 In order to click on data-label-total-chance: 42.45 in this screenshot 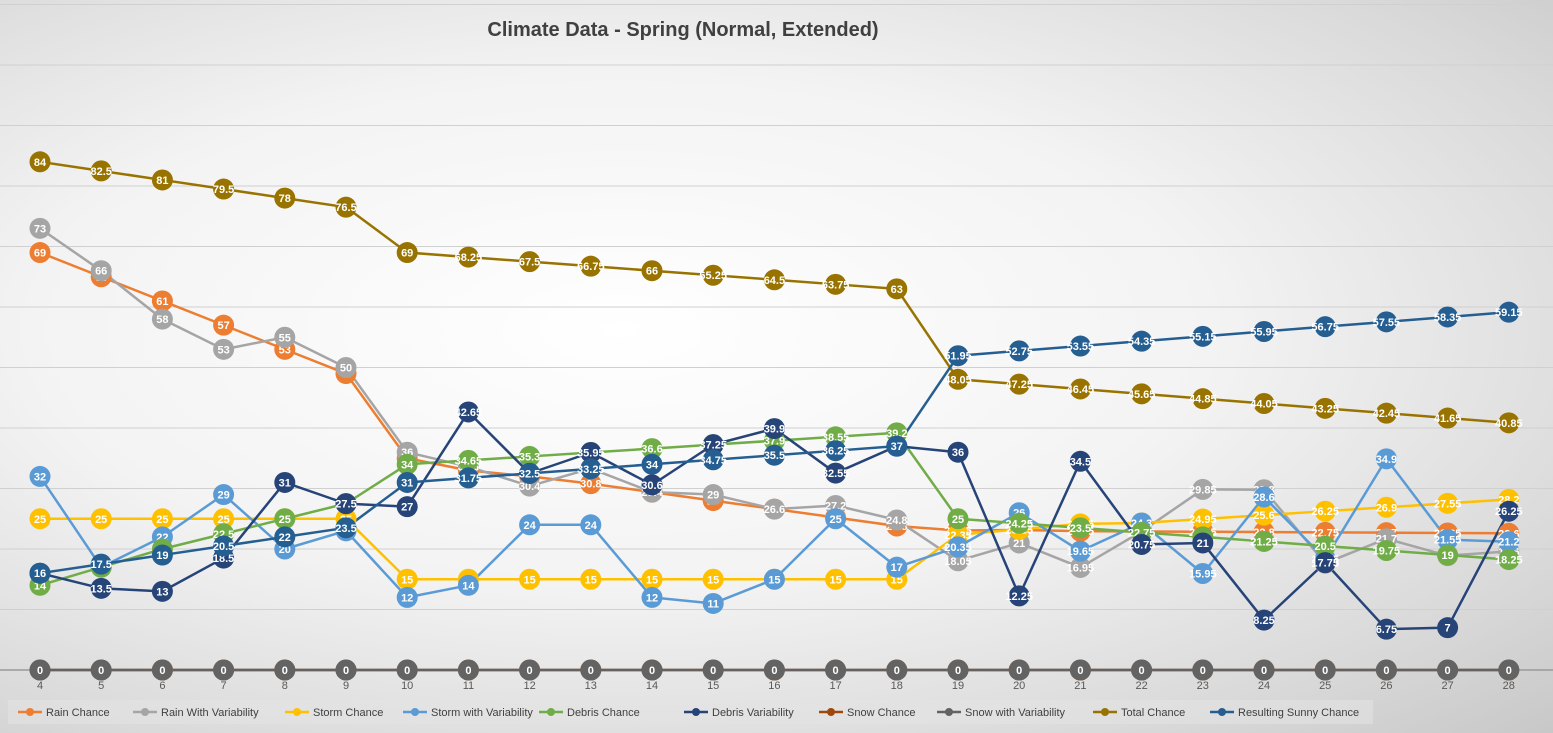, I will do `click(1387, 414)`.